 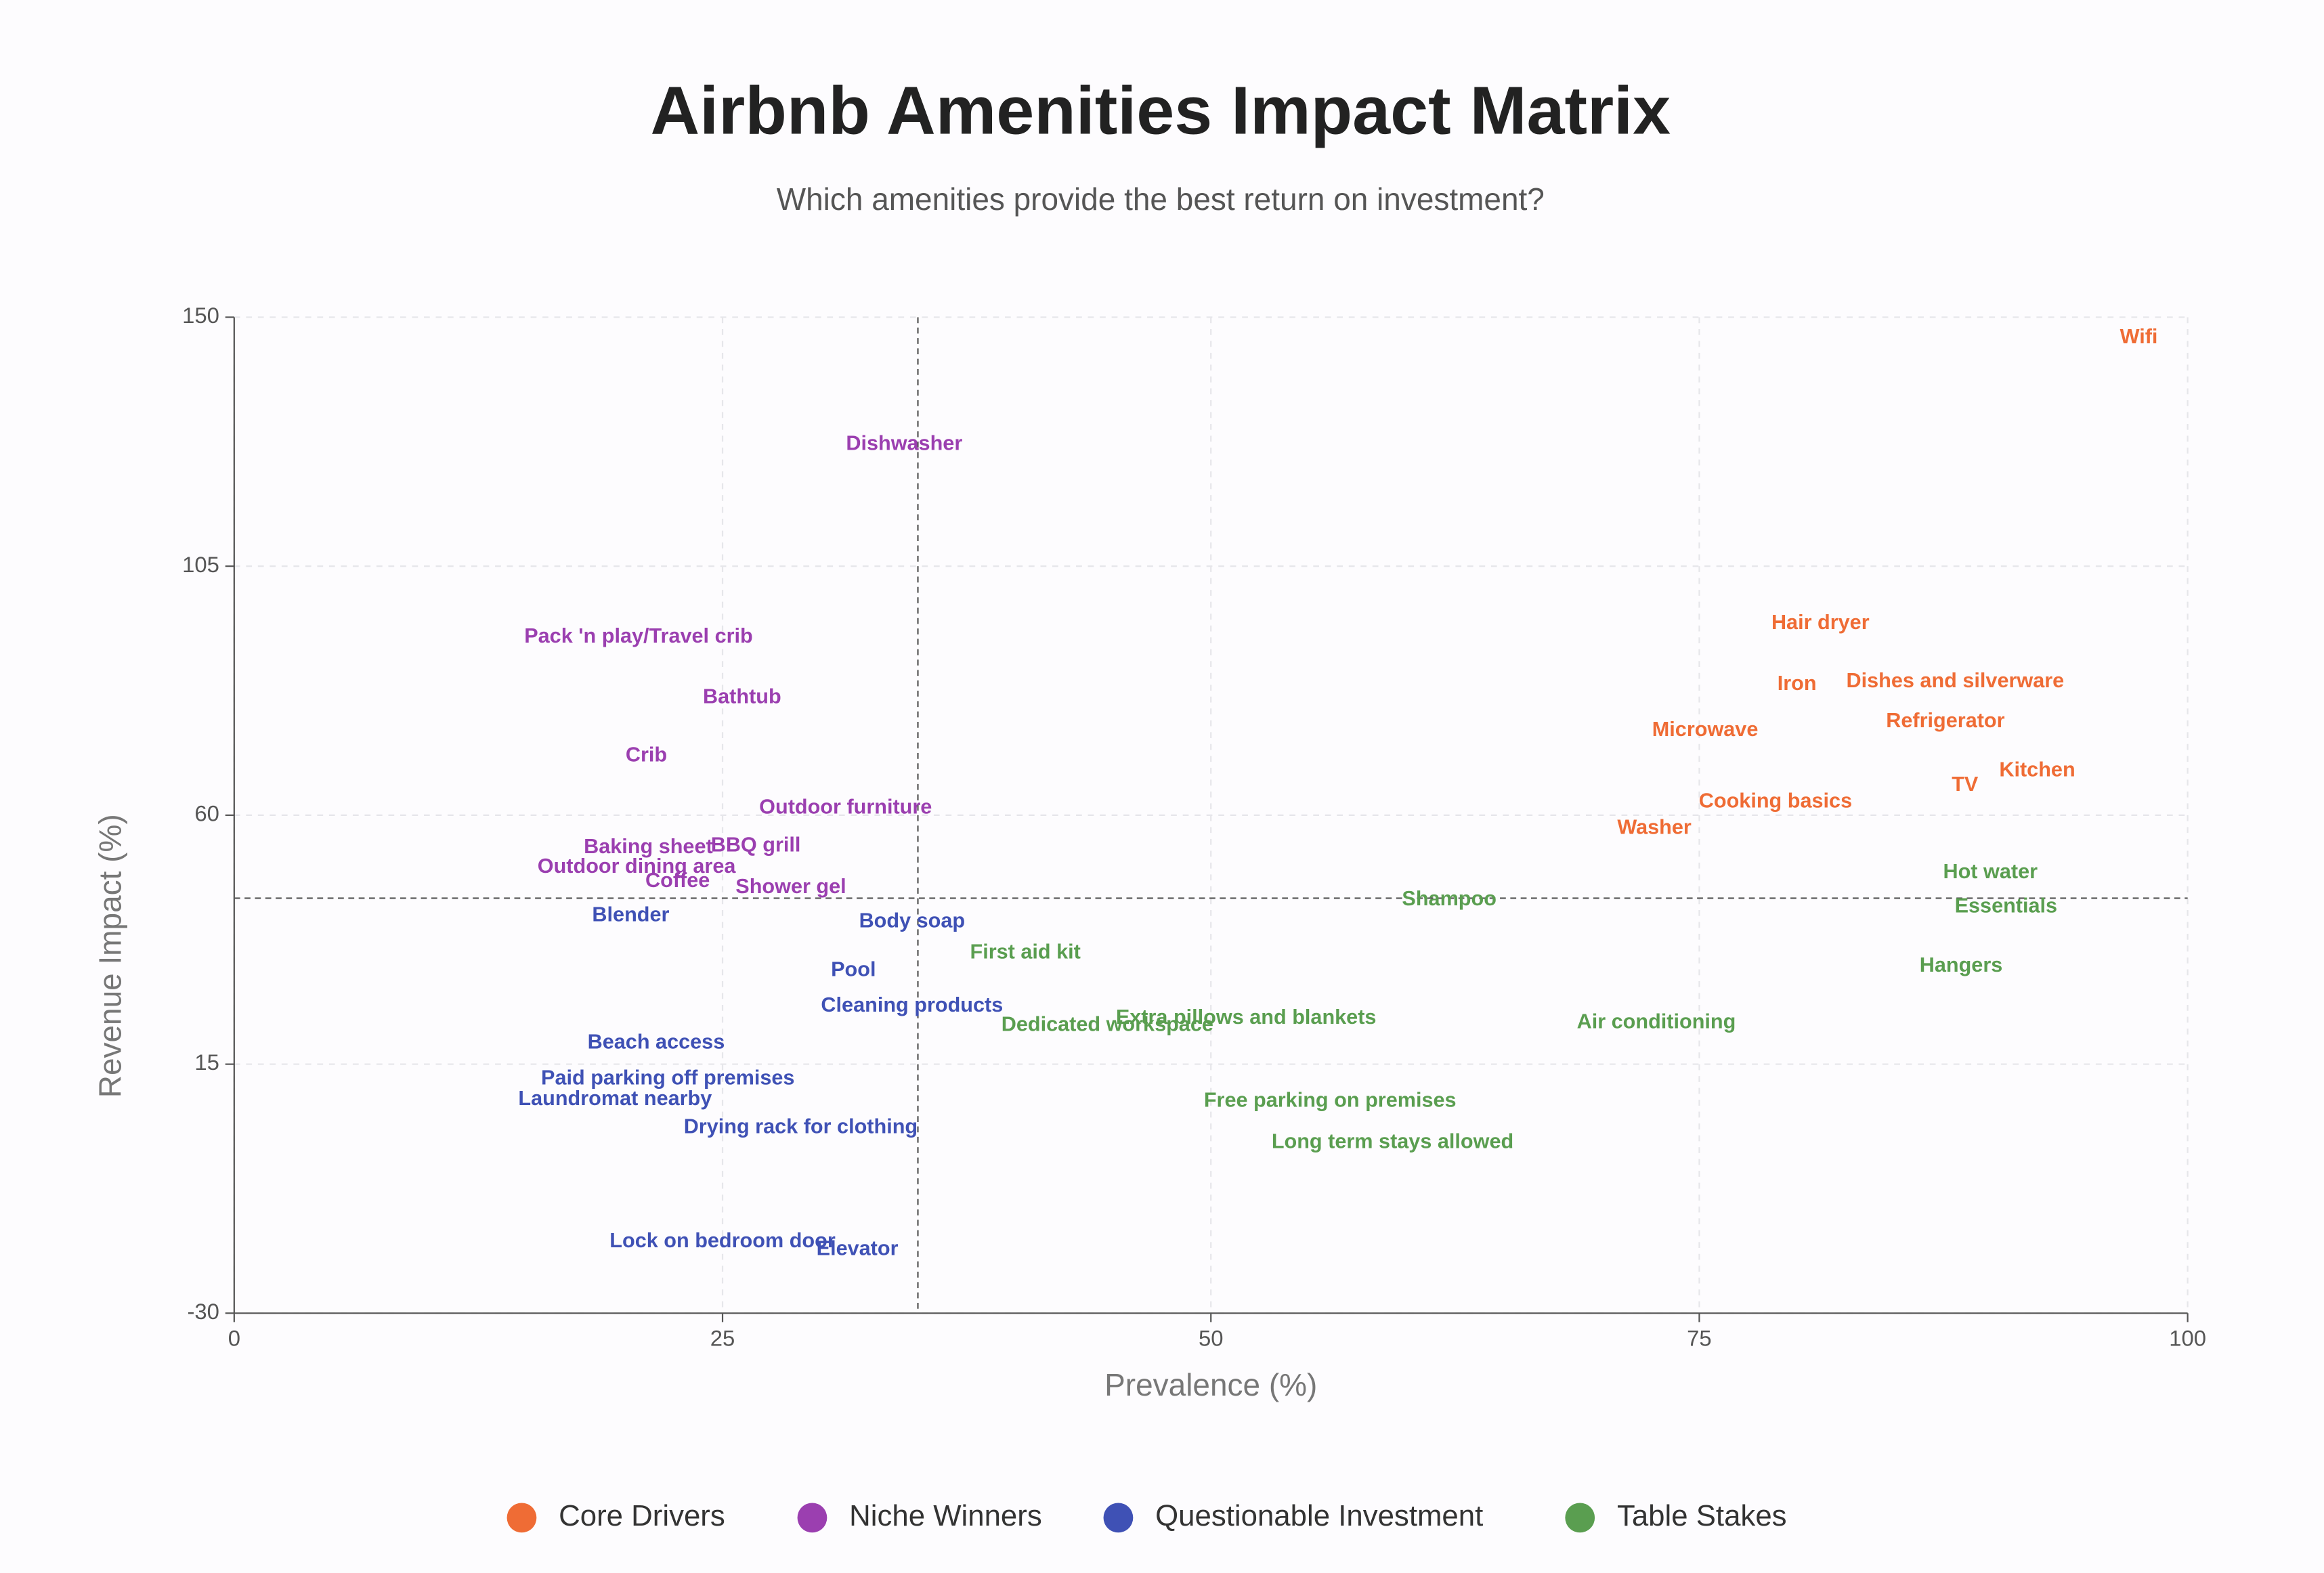 What do you see at coordinates (1246, 1017) in the screenshot?
I see `point-label: Extra pillows and blankets` at bounding box center [1246, 1017].